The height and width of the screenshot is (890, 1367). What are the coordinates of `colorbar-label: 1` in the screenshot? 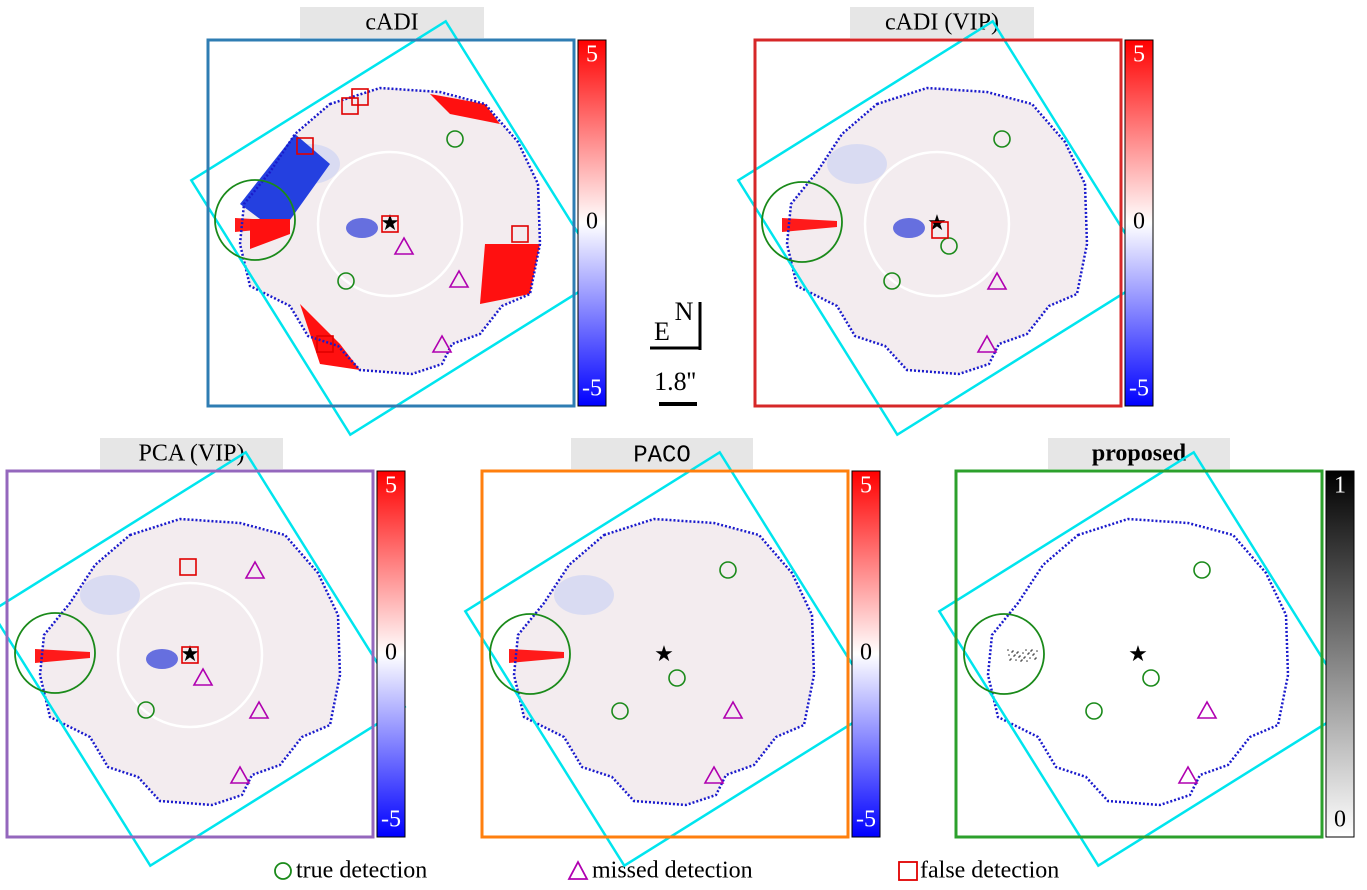 It's located at (1340, 486).